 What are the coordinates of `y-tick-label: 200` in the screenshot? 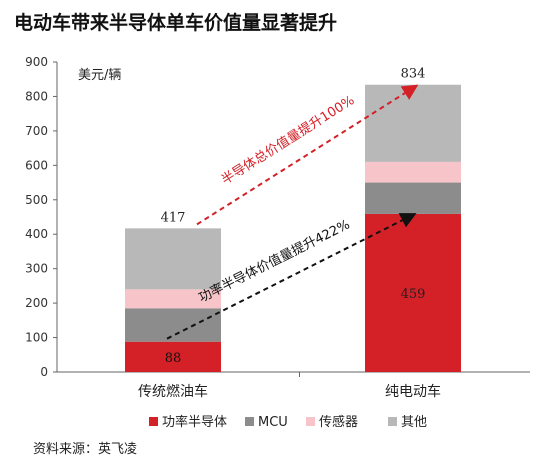 It's located at (36, 303).